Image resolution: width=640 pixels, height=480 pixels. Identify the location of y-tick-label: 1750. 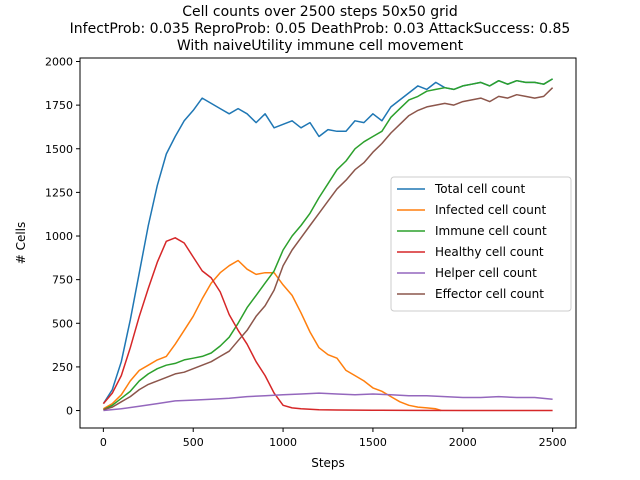
(59, 105).